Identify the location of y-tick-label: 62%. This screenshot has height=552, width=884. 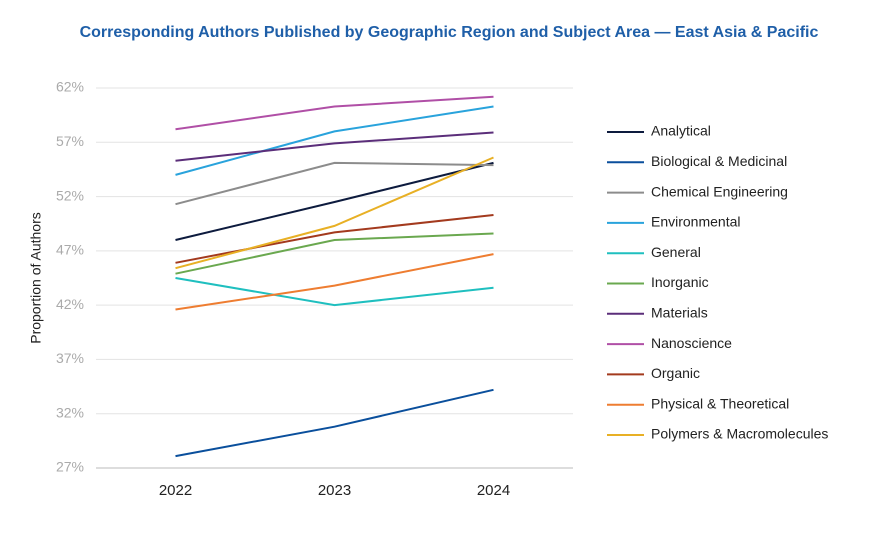
(70, 87).